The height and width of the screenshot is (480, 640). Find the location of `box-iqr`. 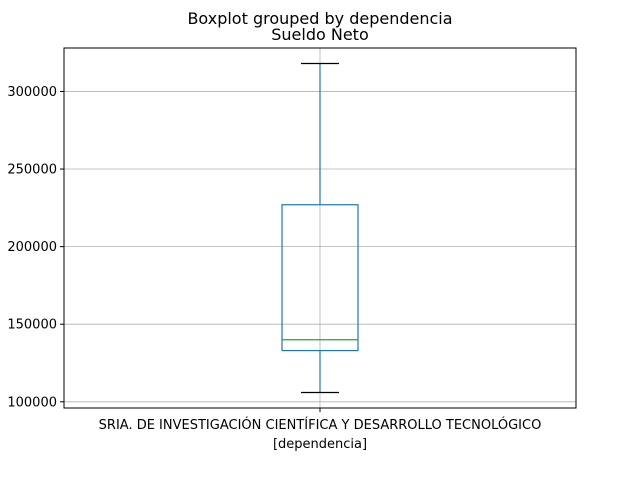

box-iqr is located at coordinates (320, 278).